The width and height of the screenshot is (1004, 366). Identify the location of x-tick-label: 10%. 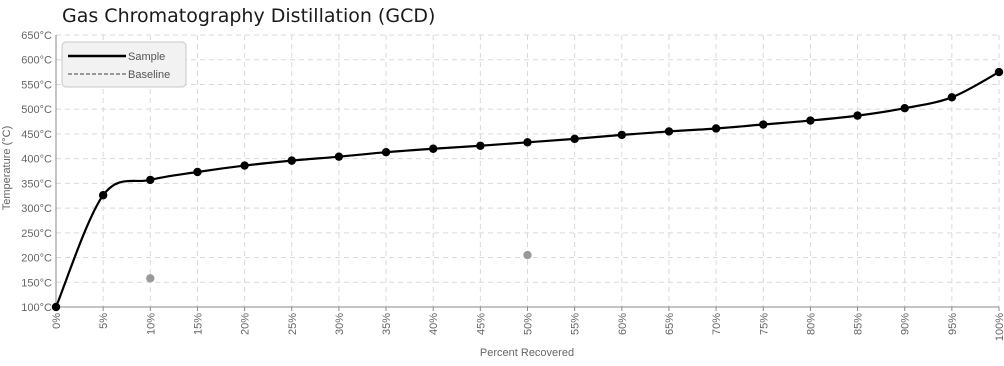
(151, 324).